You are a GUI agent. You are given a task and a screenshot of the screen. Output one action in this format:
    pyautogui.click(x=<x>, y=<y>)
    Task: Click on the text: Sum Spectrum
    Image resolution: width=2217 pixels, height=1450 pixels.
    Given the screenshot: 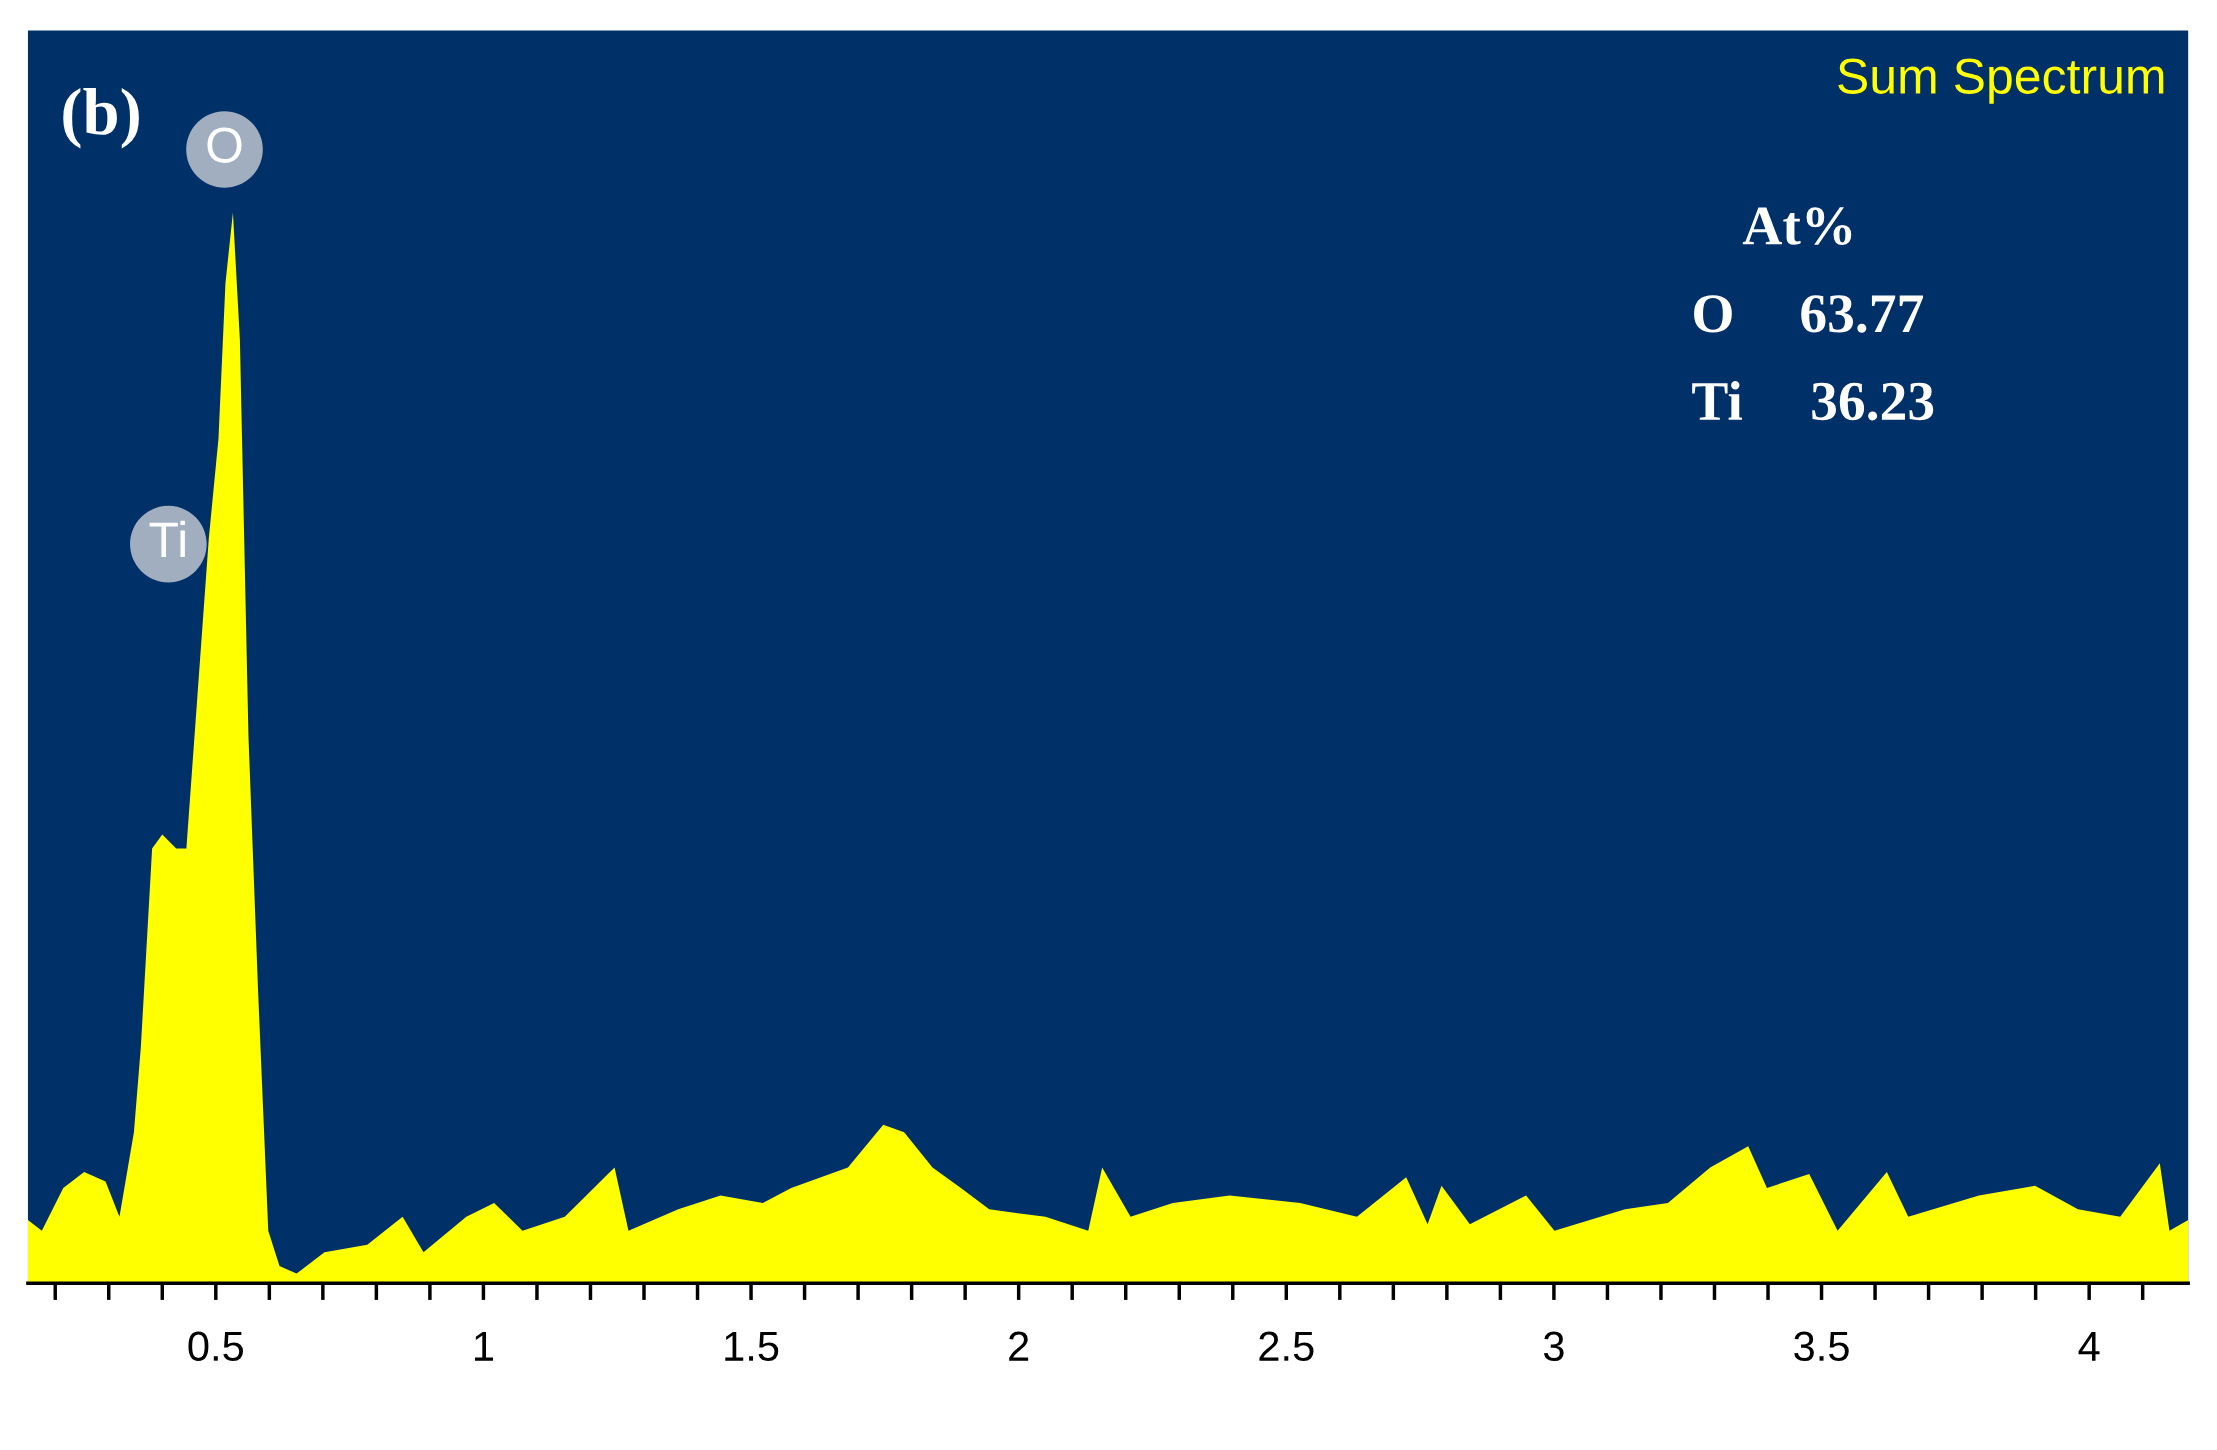 What is the action you would take?
    pyautogui.click(x=2001, y=81)
    